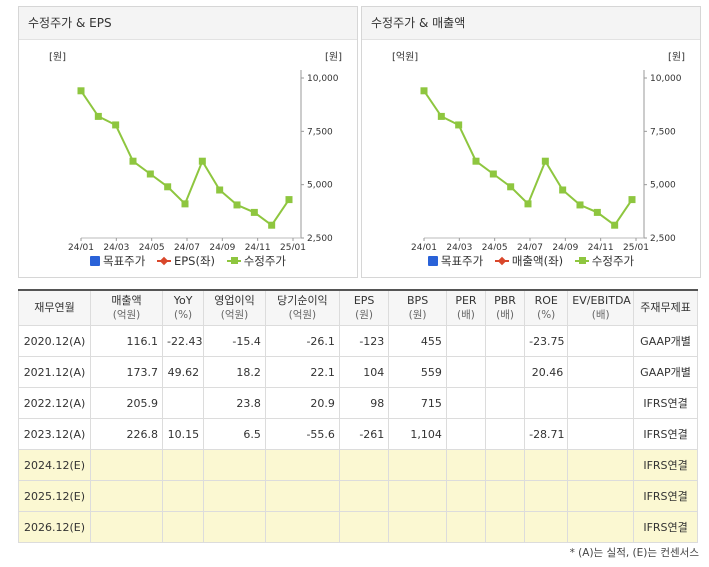 Image resolution: width=709 pixels, height=567 pixels. I want to click on column-header-label: 재무연월, so click(54, 307).